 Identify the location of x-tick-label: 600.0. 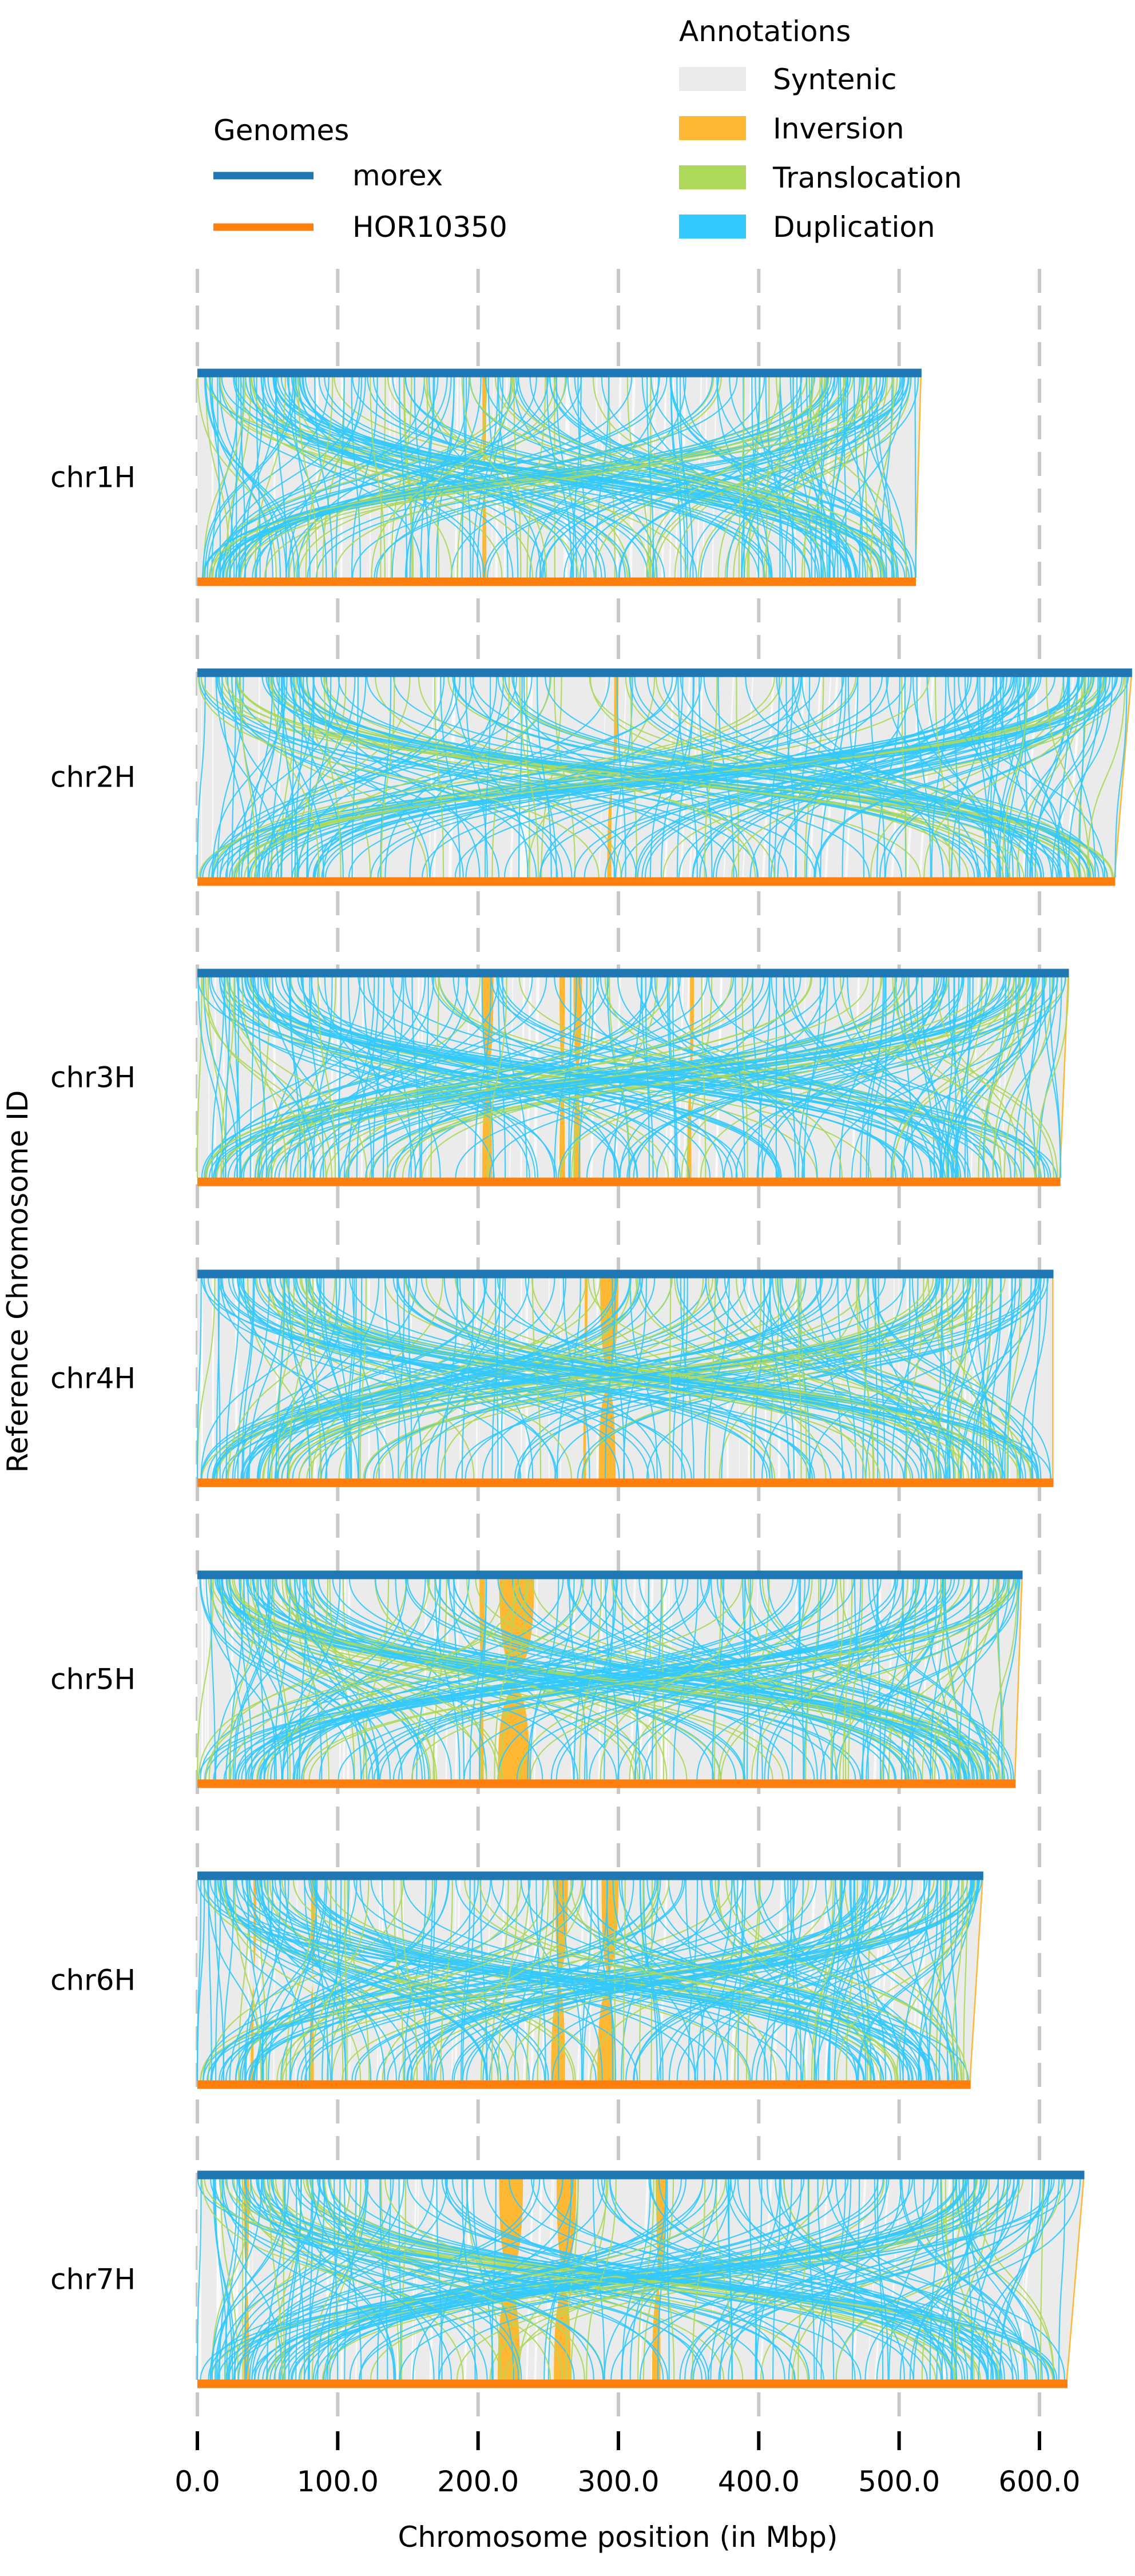
(1039, 2481).